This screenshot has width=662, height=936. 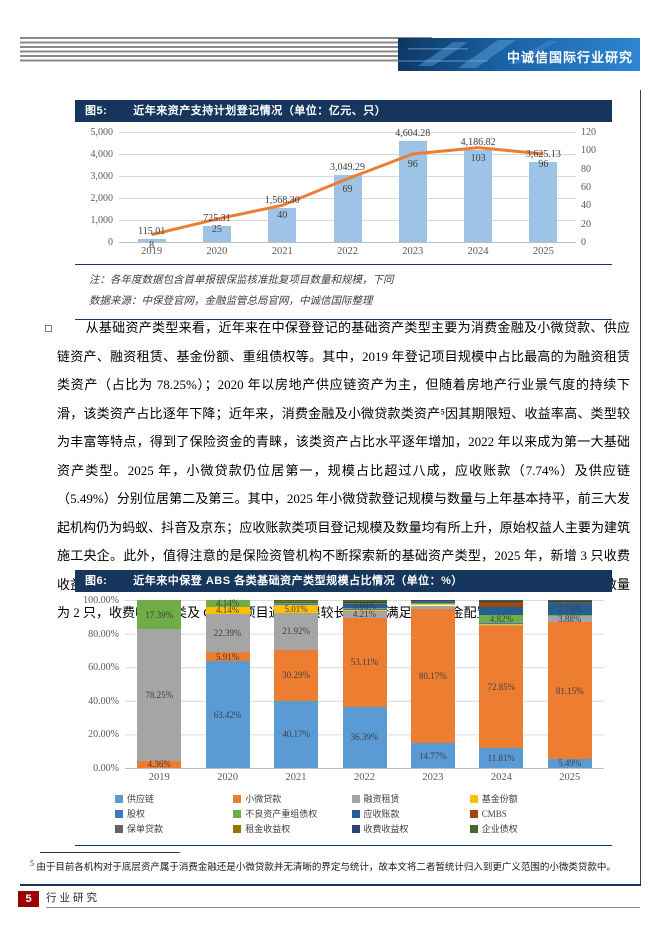 I want to click on chart5-right-axis: 120 100 80 60 40 20 0, so click(x=594, y=187).